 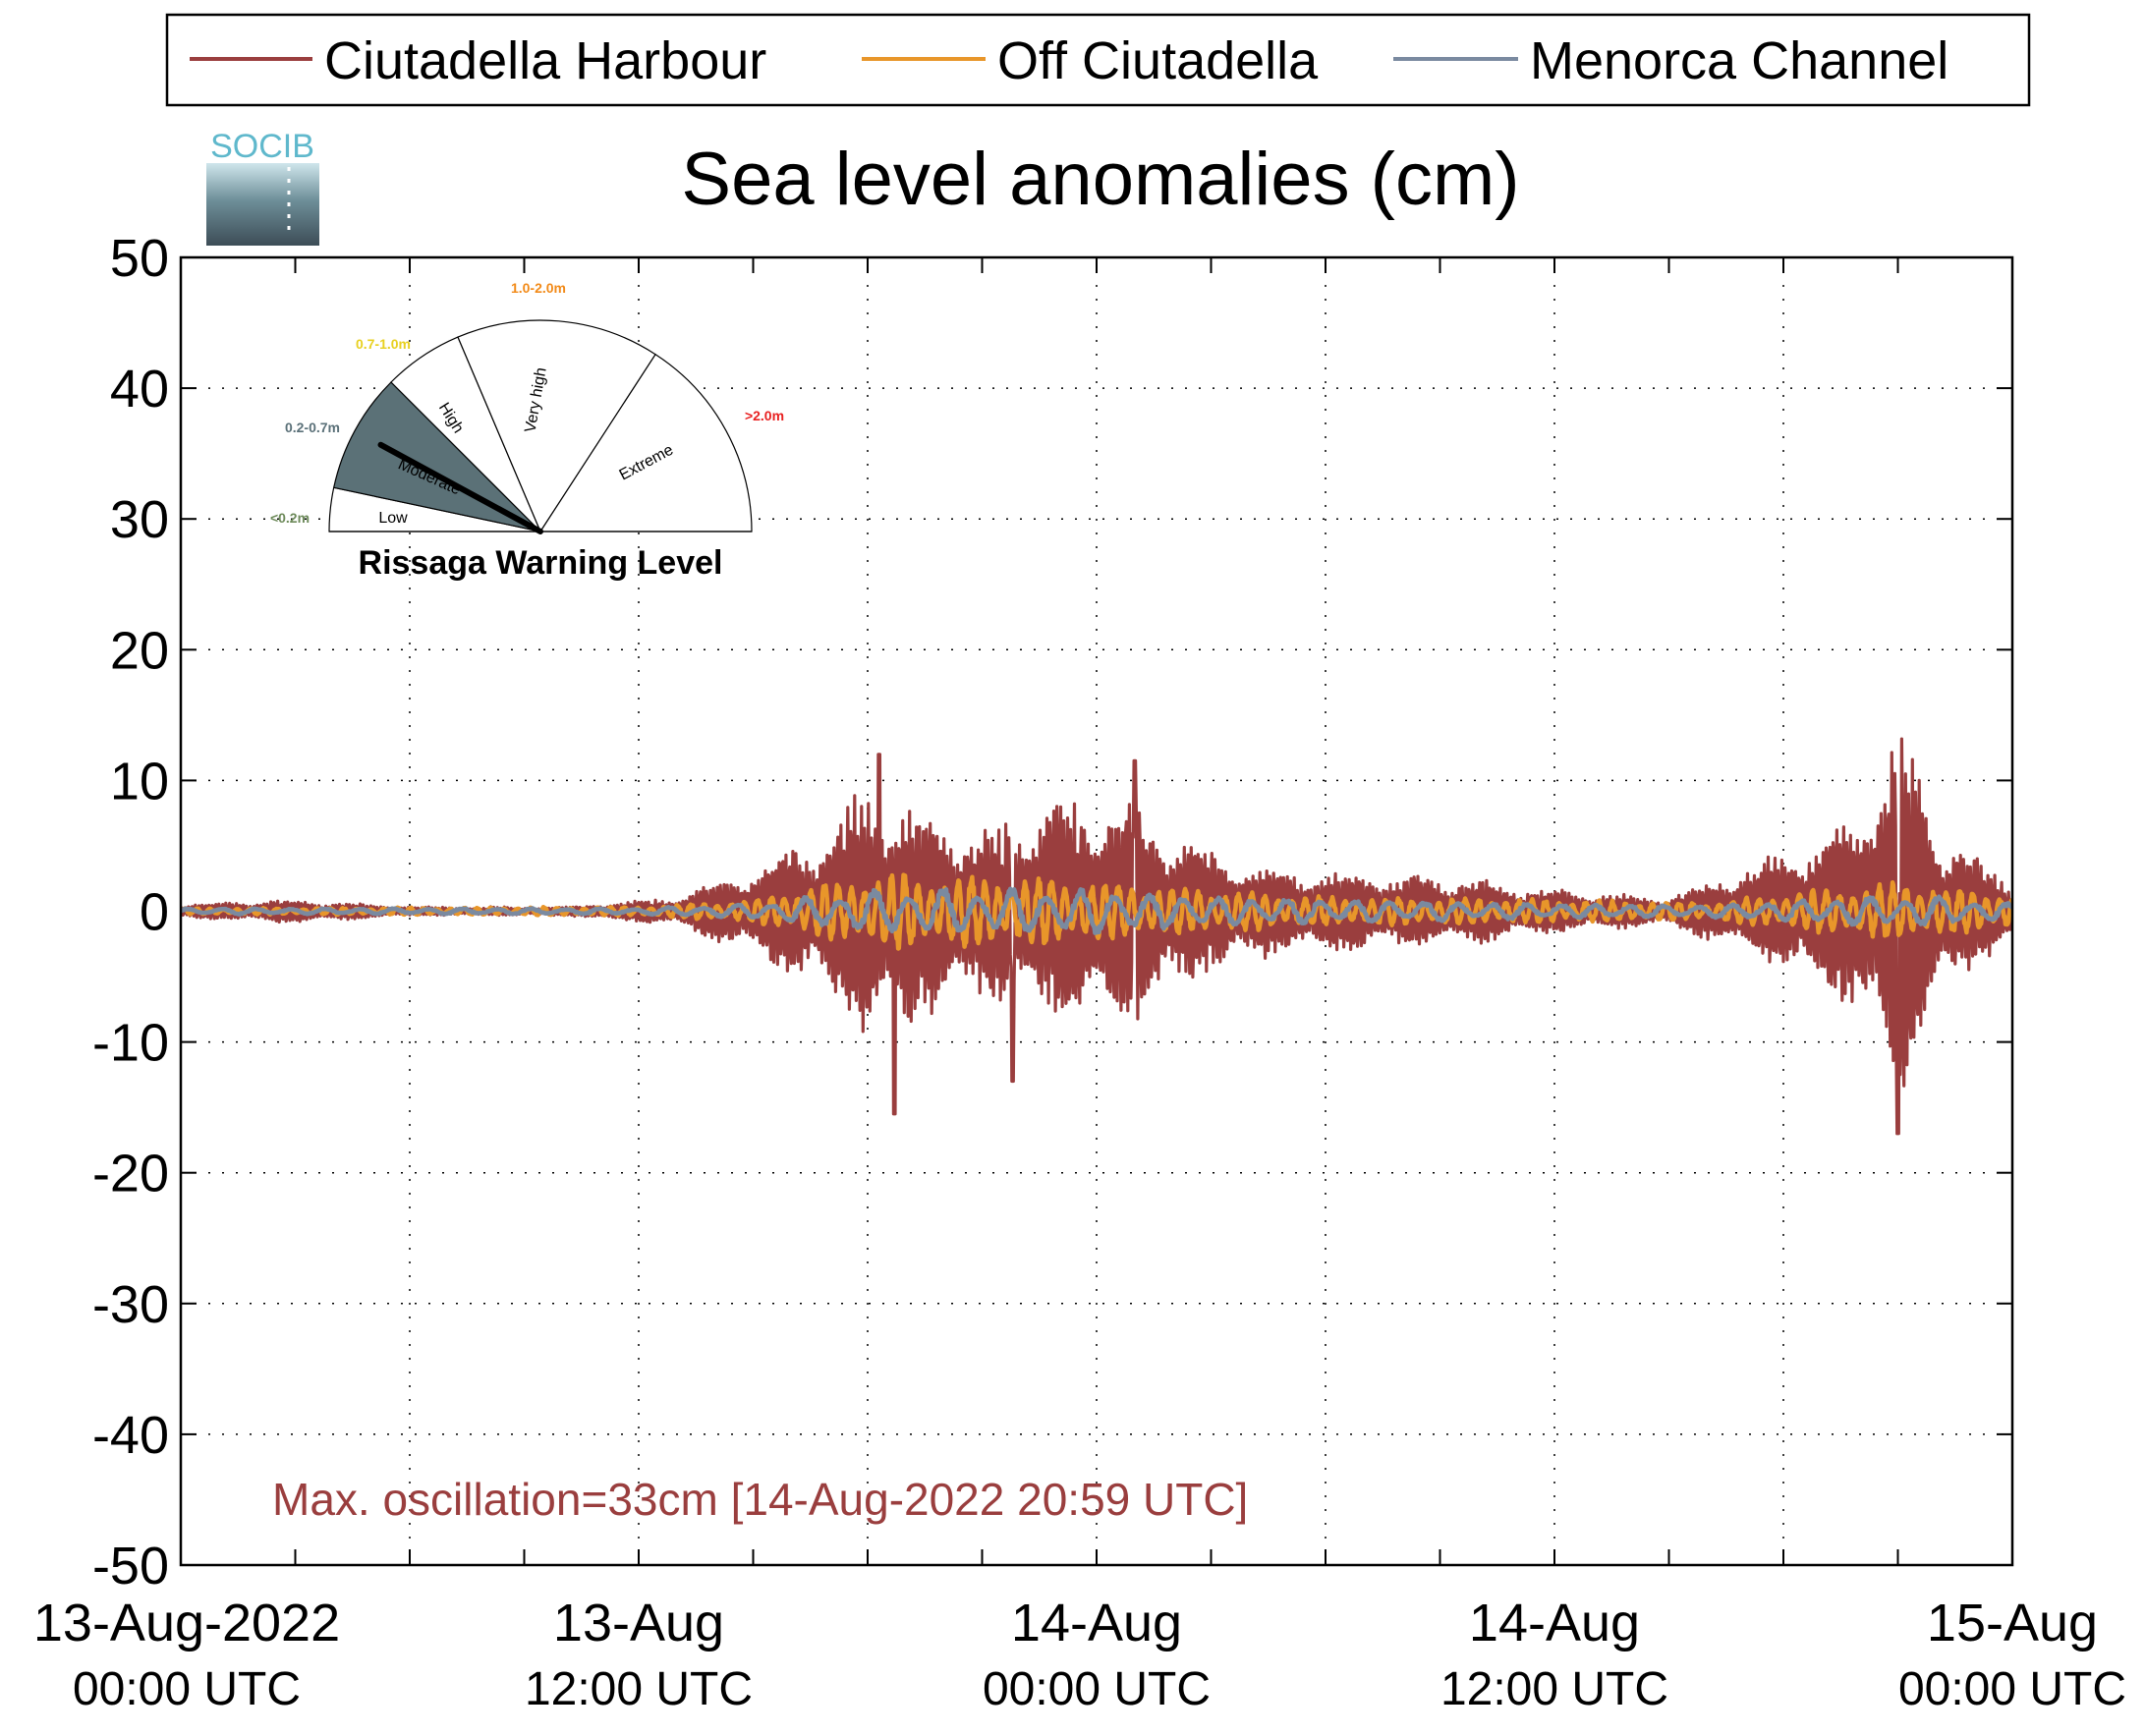 I want to click on gauge-range-very-high: 1.0-2.0m, so click(x=538, y=288).